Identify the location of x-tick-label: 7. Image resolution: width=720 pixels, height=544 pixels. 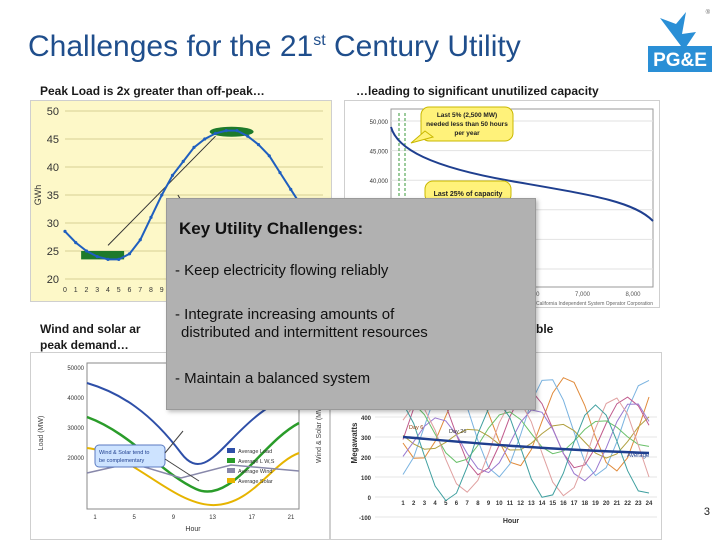
(468, 504).